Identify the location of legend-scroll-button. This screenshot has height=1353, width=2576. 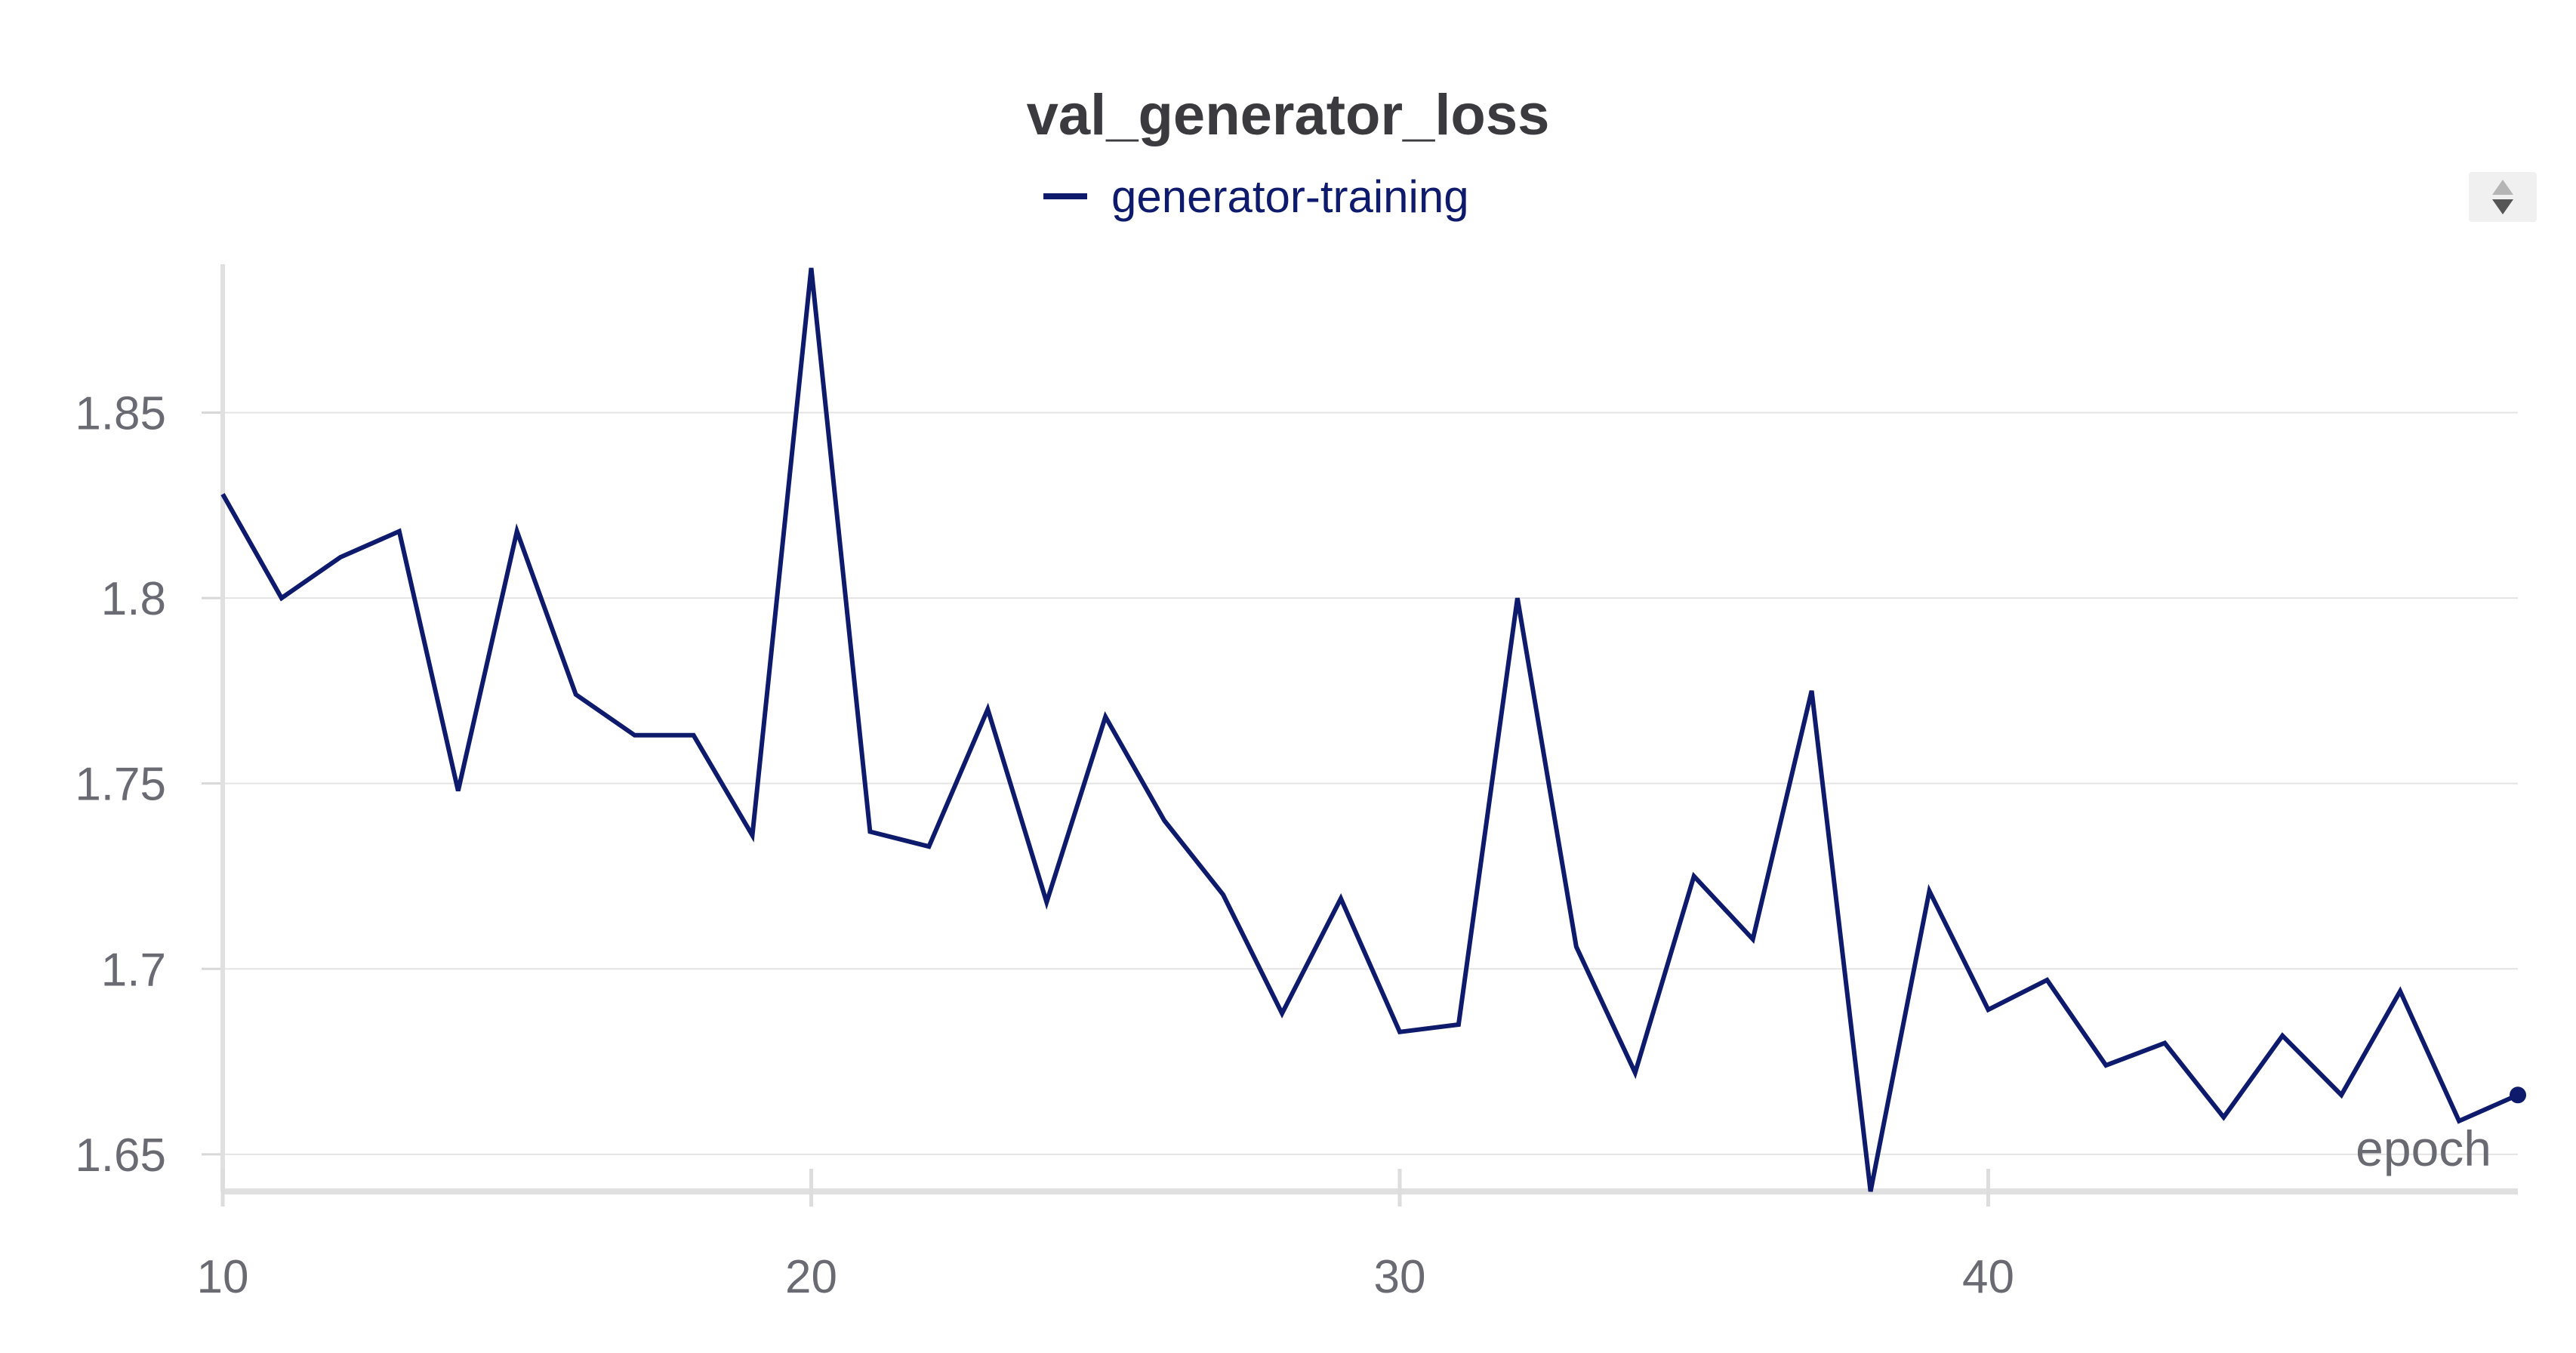
(2503, 197).